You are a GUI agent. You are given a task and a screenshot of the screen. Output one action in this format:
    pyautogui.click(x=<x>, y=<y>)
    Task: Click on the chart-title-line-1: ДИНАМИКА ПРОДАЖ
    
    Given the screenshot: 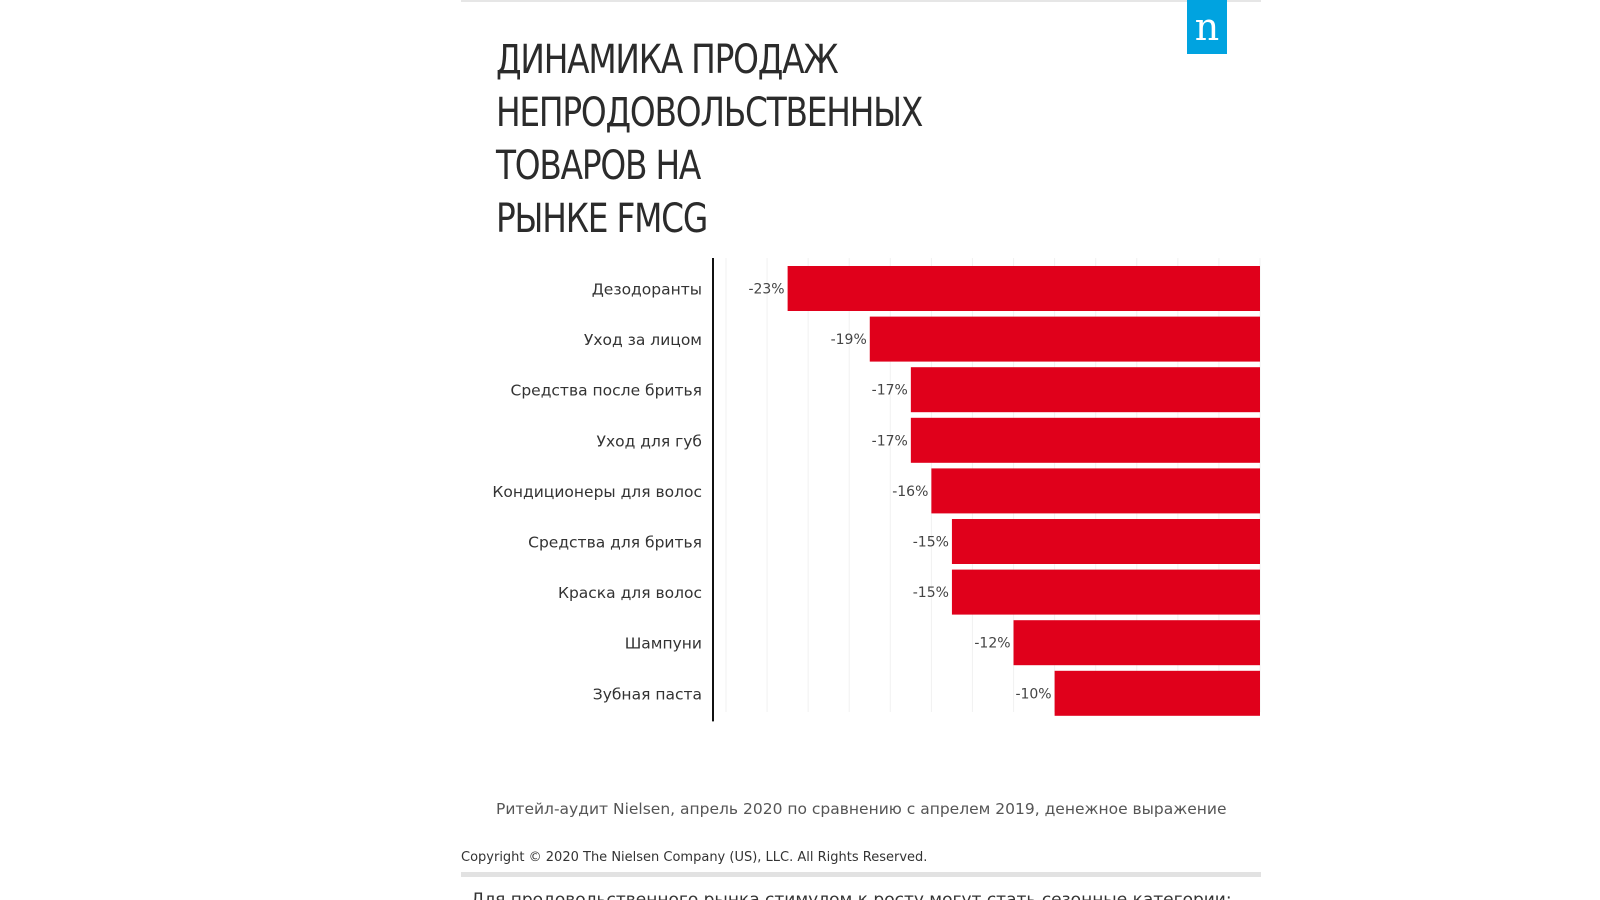 What is the action you would take?
    pyautogui.click(x=667, y=60)
    